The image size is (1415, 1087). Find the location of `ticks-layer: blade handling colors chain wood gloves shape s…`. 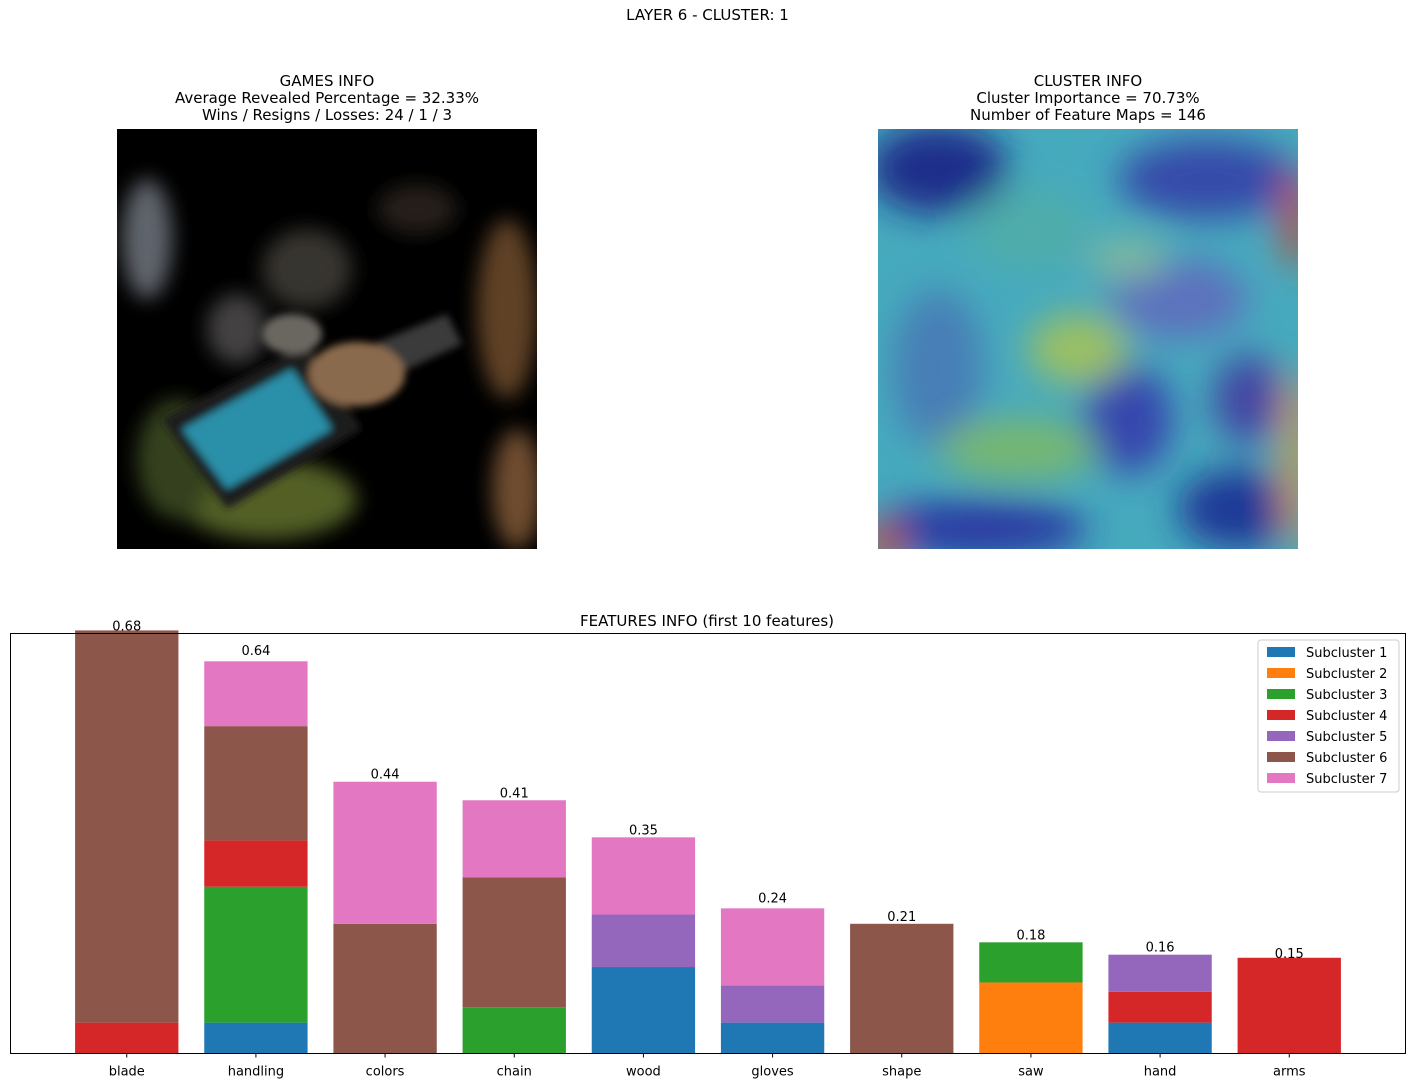

ticks-layer: blade handling colors chain wood gloves shape s… is located at coordinates (707, 1066).